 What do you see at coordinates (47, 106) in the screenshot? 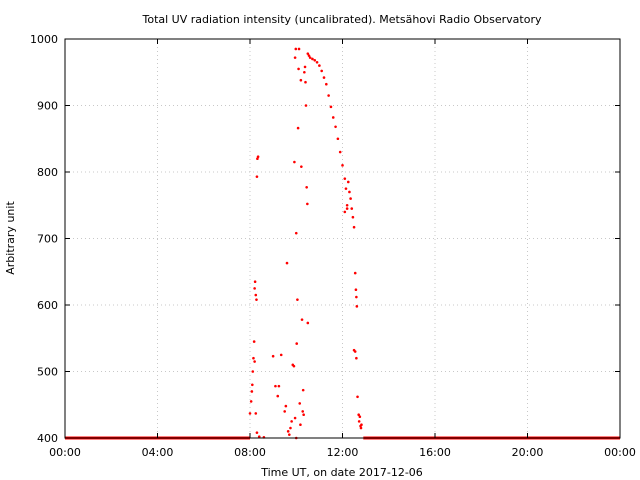
I see `y-tick-label: 900` at bounding box center [47, 106].